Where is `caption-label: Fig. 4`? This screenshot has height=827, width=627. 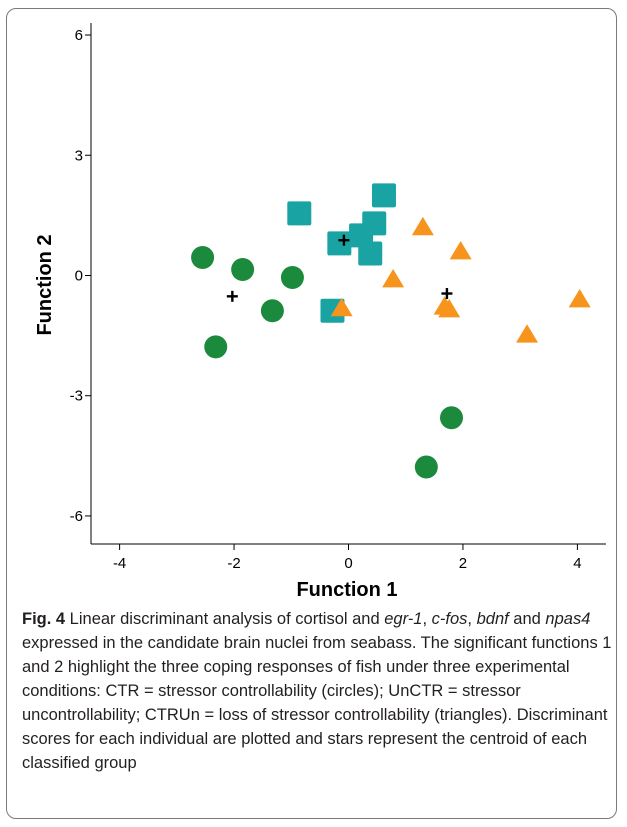
caption-label: Fig. 4 is located at coordinates (44, 619).